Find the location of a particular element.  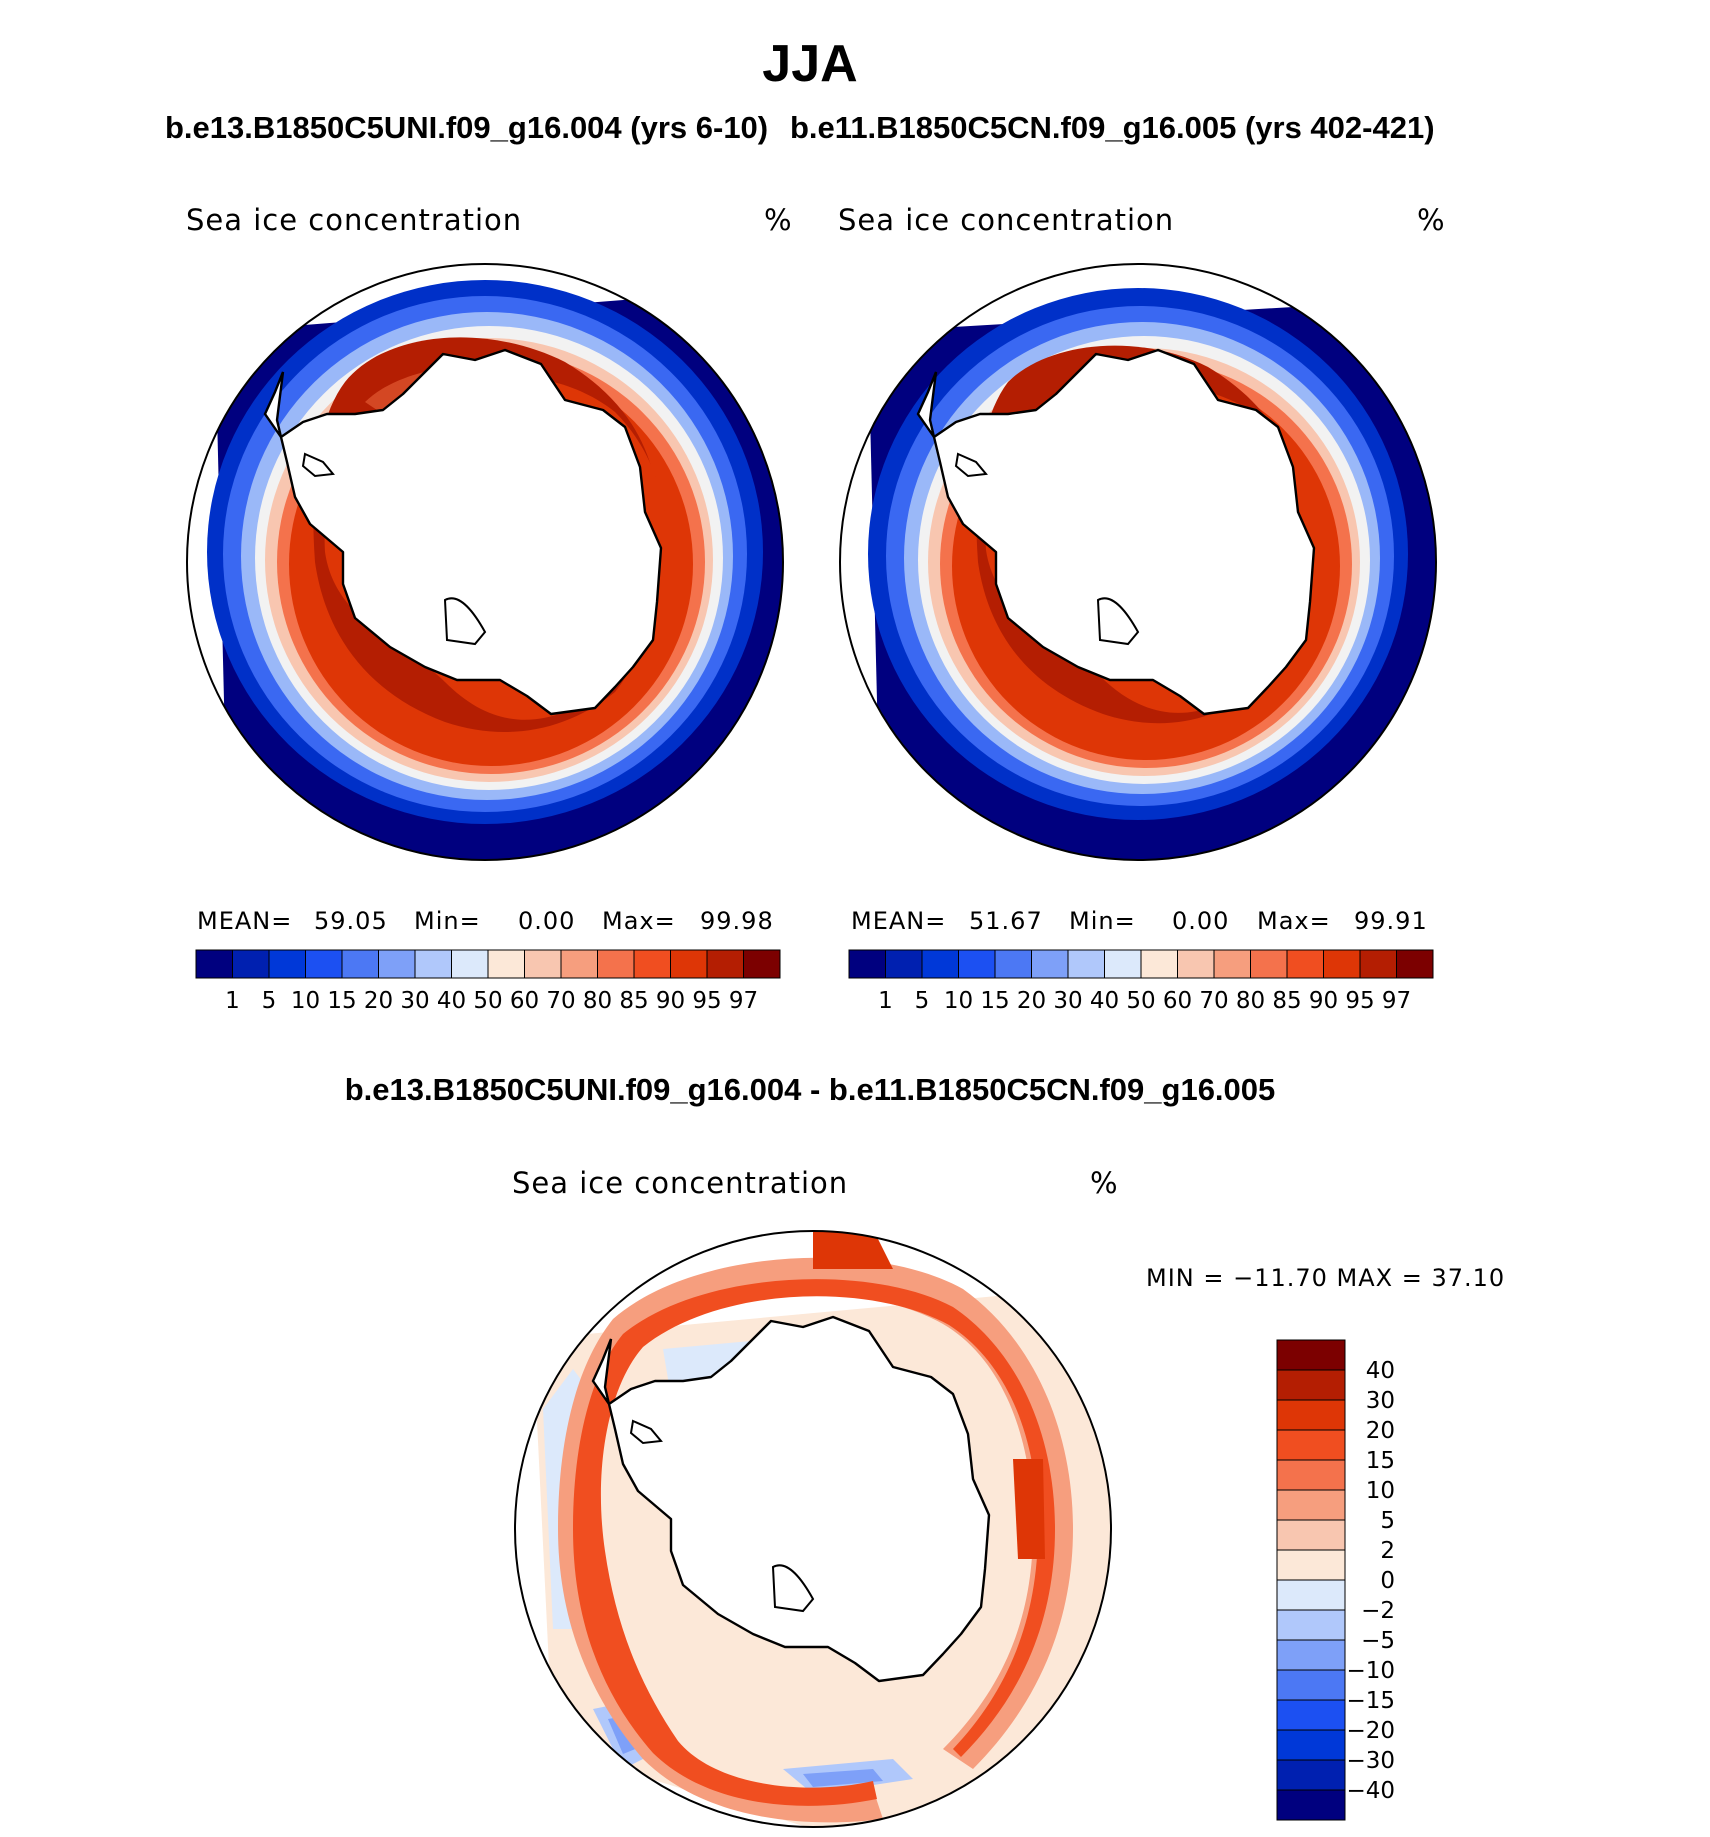

right-colorbar-tick-label: 85 is located at coordinates (1286, 1001).